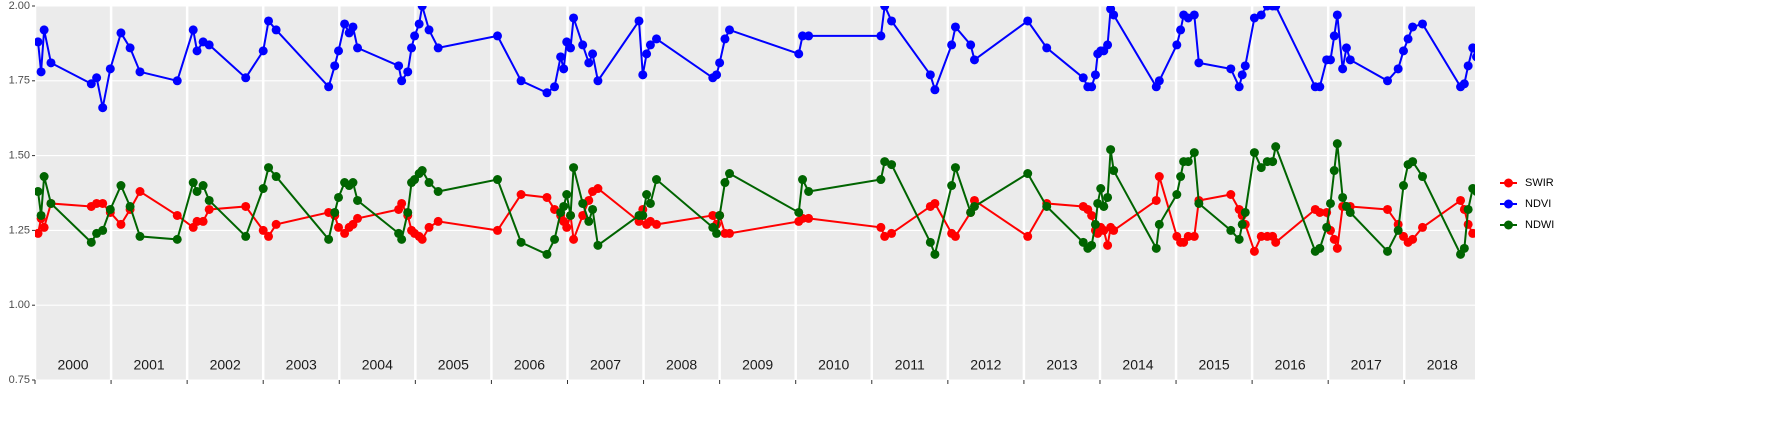  Describe the element at coordinates (1539, 225) in the screenshot. I see `legend-label: NDWI` at that location.